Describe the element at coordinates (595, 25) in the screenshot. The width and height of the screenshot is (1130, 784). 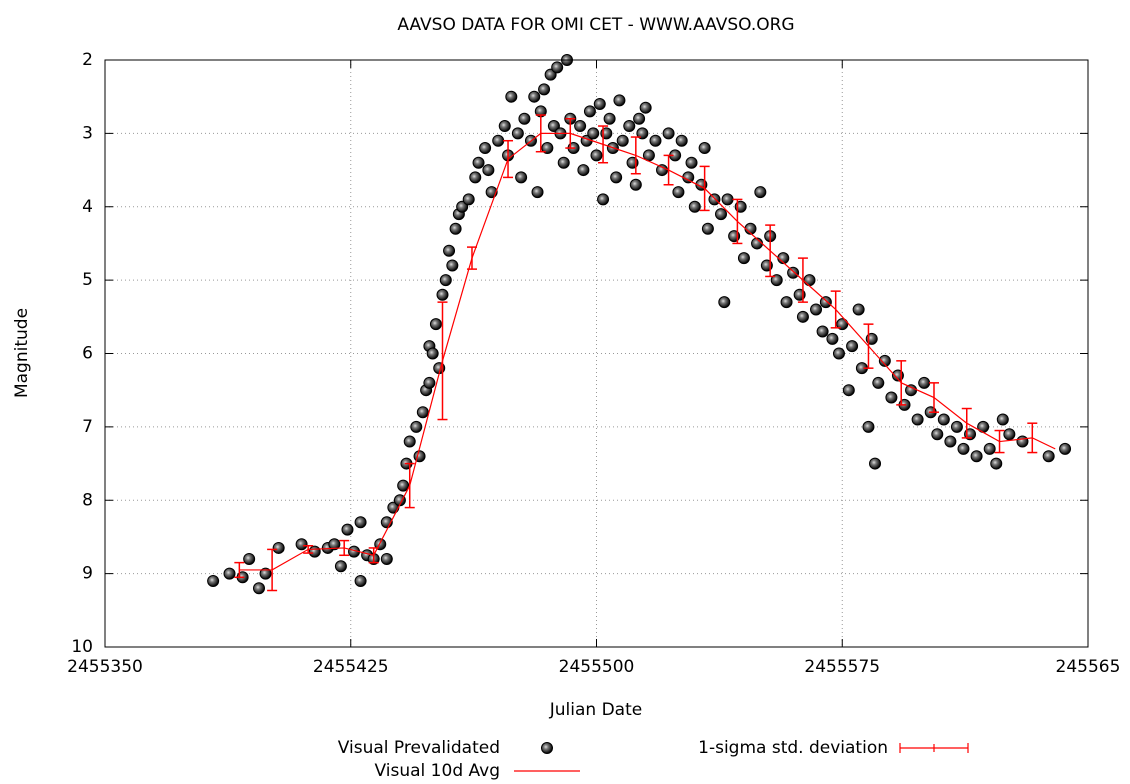
I see `chart-title: AAVSO DATA FOR OMI CET - WWW.AAVSO.ORG` at that location.